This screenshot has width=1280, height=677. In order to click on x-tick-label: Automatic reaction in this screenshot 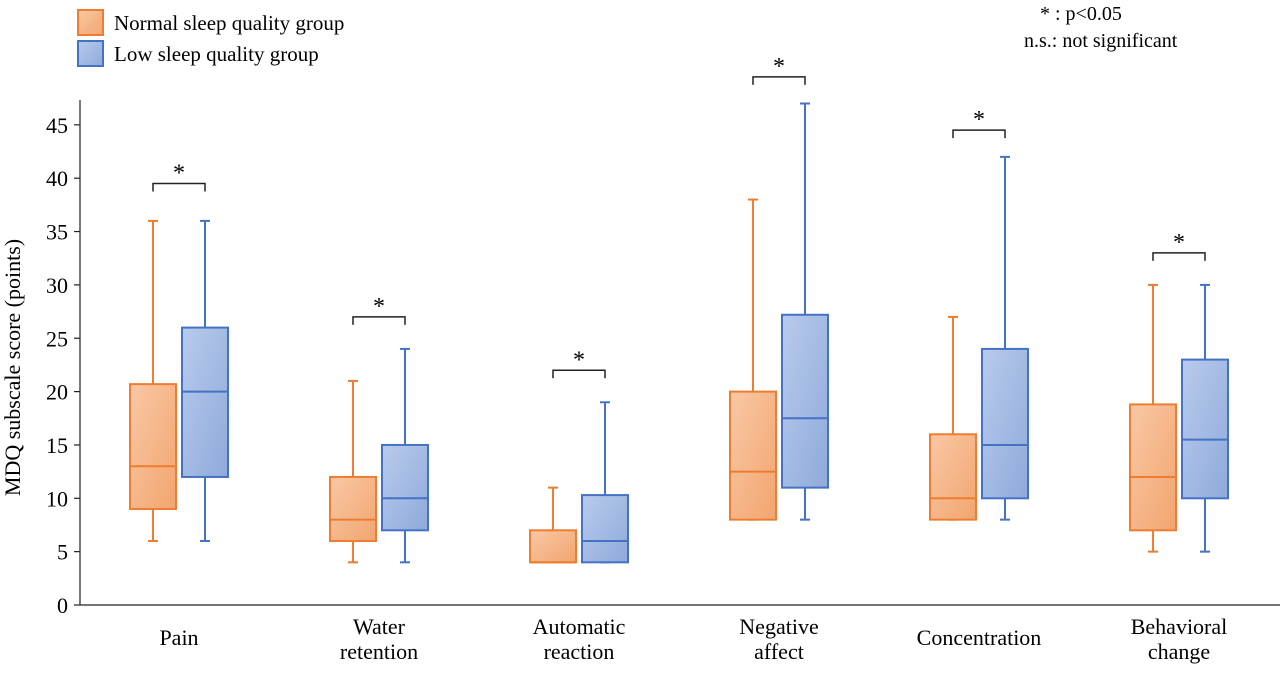, I will do `click(579, 639)`.